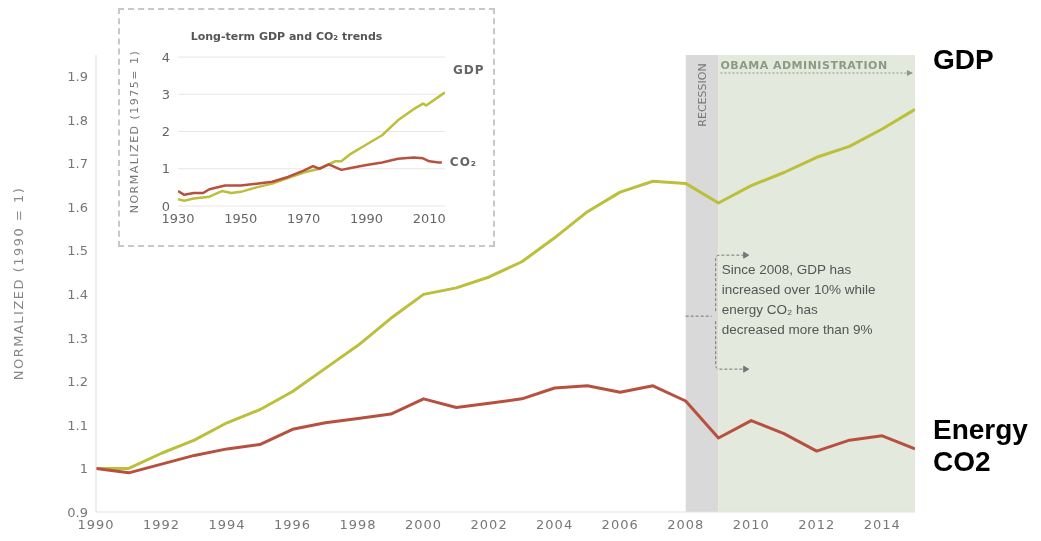 This screenshot has height=541, width=1041. Describe the element at coordinates (77, 382) in the screenshot. I see `y-tick-label: 1.2` at that location.